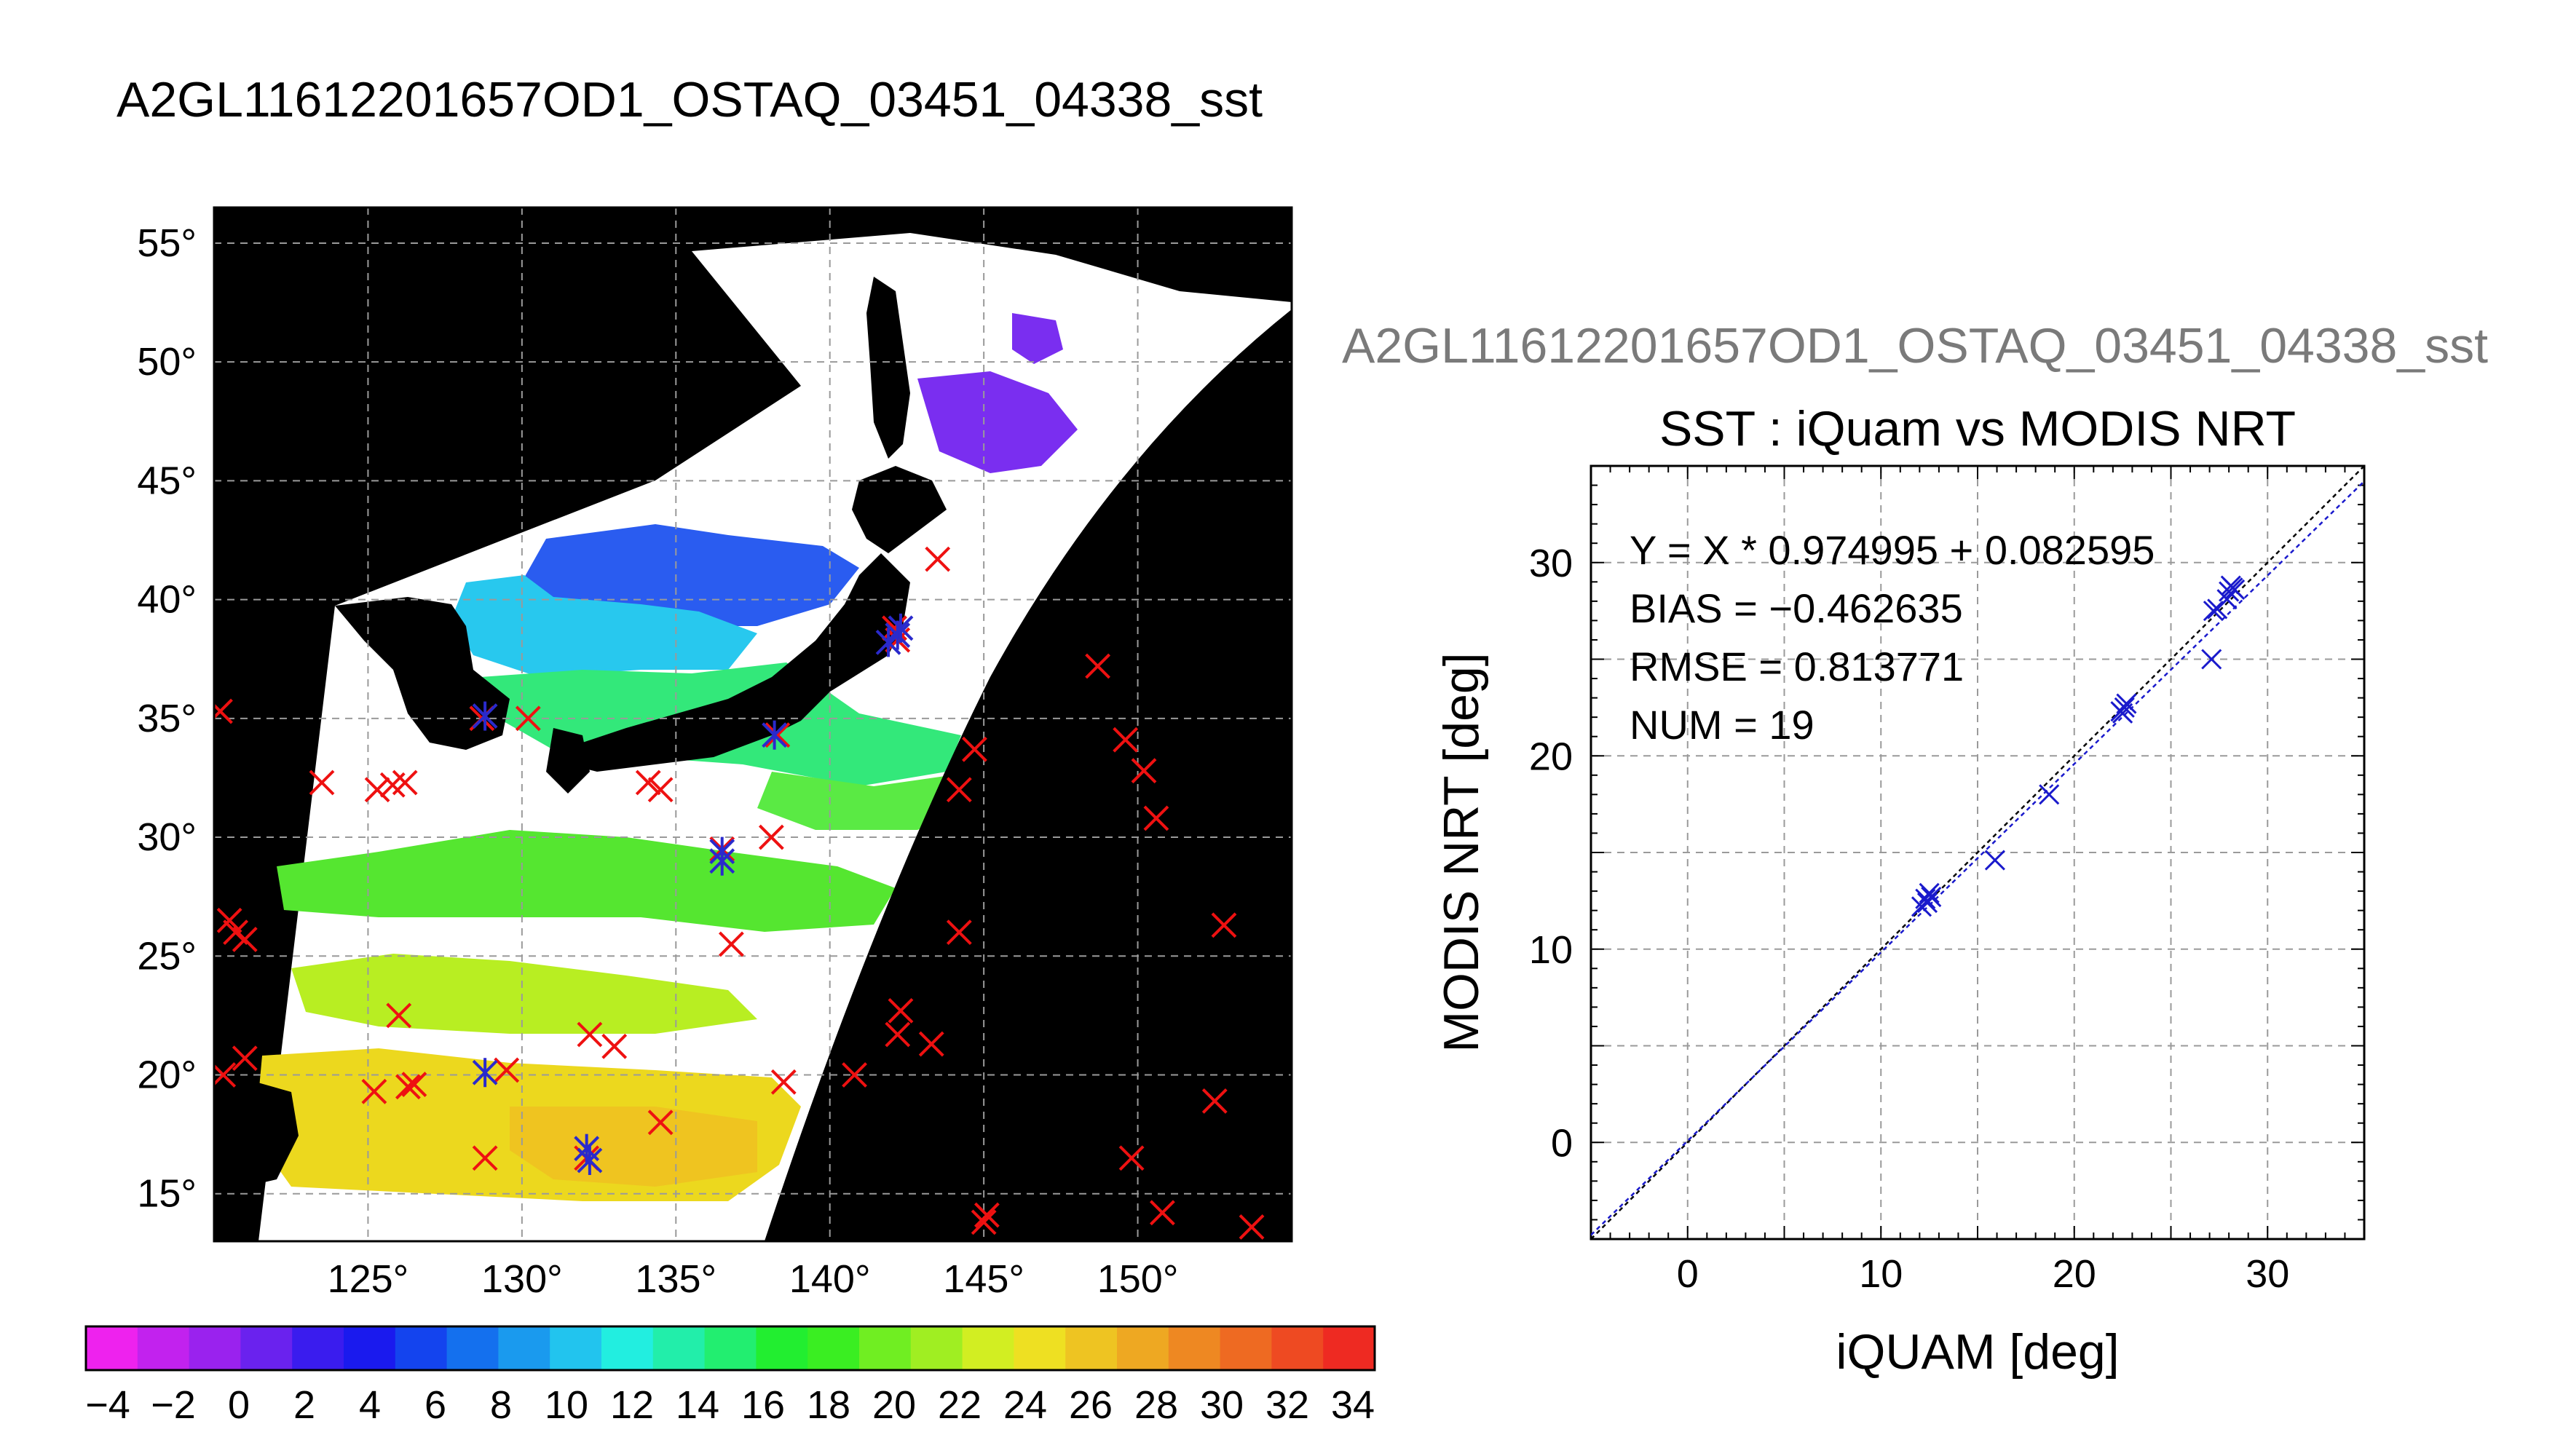  What do you see at coordinates (1688, 1274) in the screenshot?
I see `x-tick-label: 0` at bounding box center [1688, 1274].